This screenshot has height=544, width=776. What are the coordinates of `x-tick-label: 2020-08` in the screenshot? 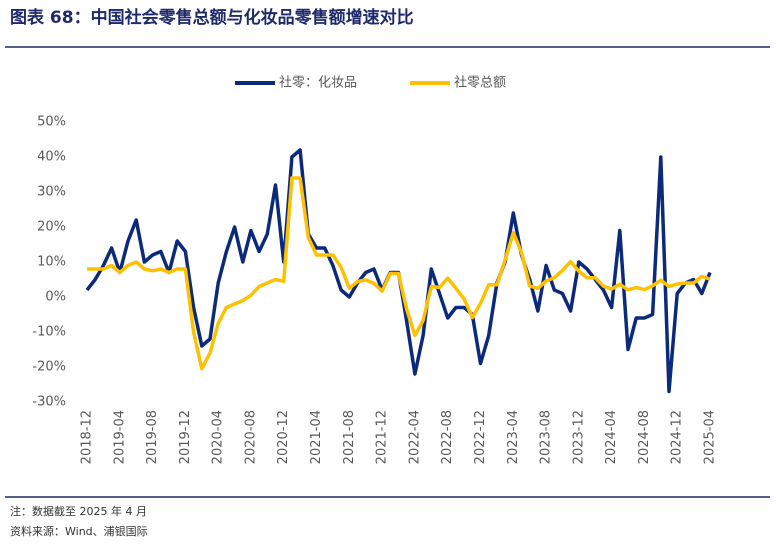 It's located at (250, 437).